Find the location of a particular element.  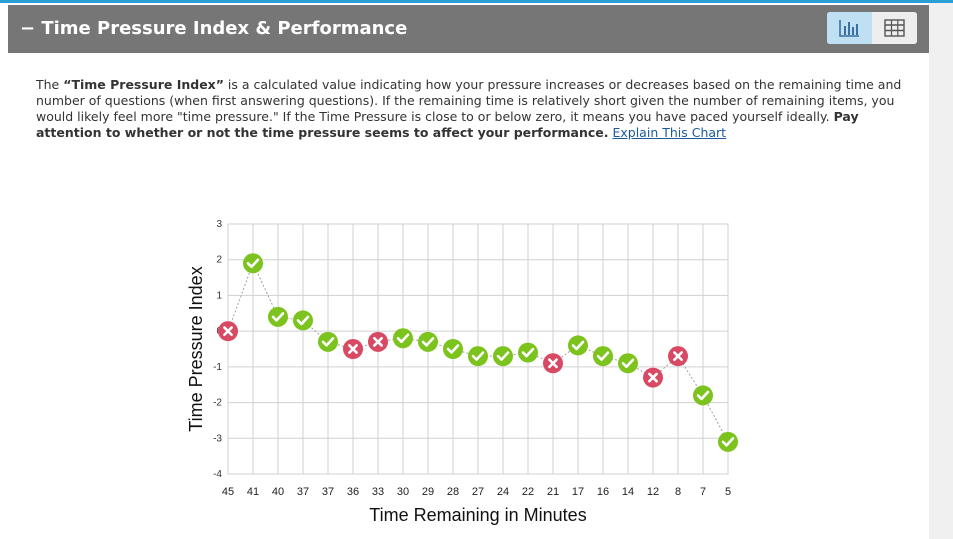

panel-header: − Time Pressure Index & Performance is located at coordinates (468, 29).